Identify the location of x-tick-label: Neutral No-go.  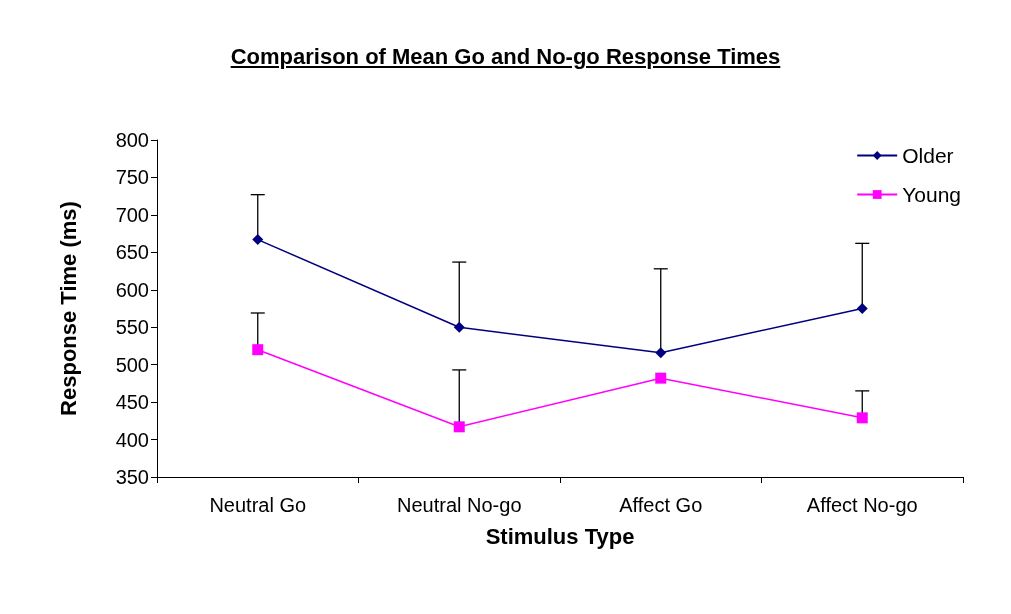
(459, 505).